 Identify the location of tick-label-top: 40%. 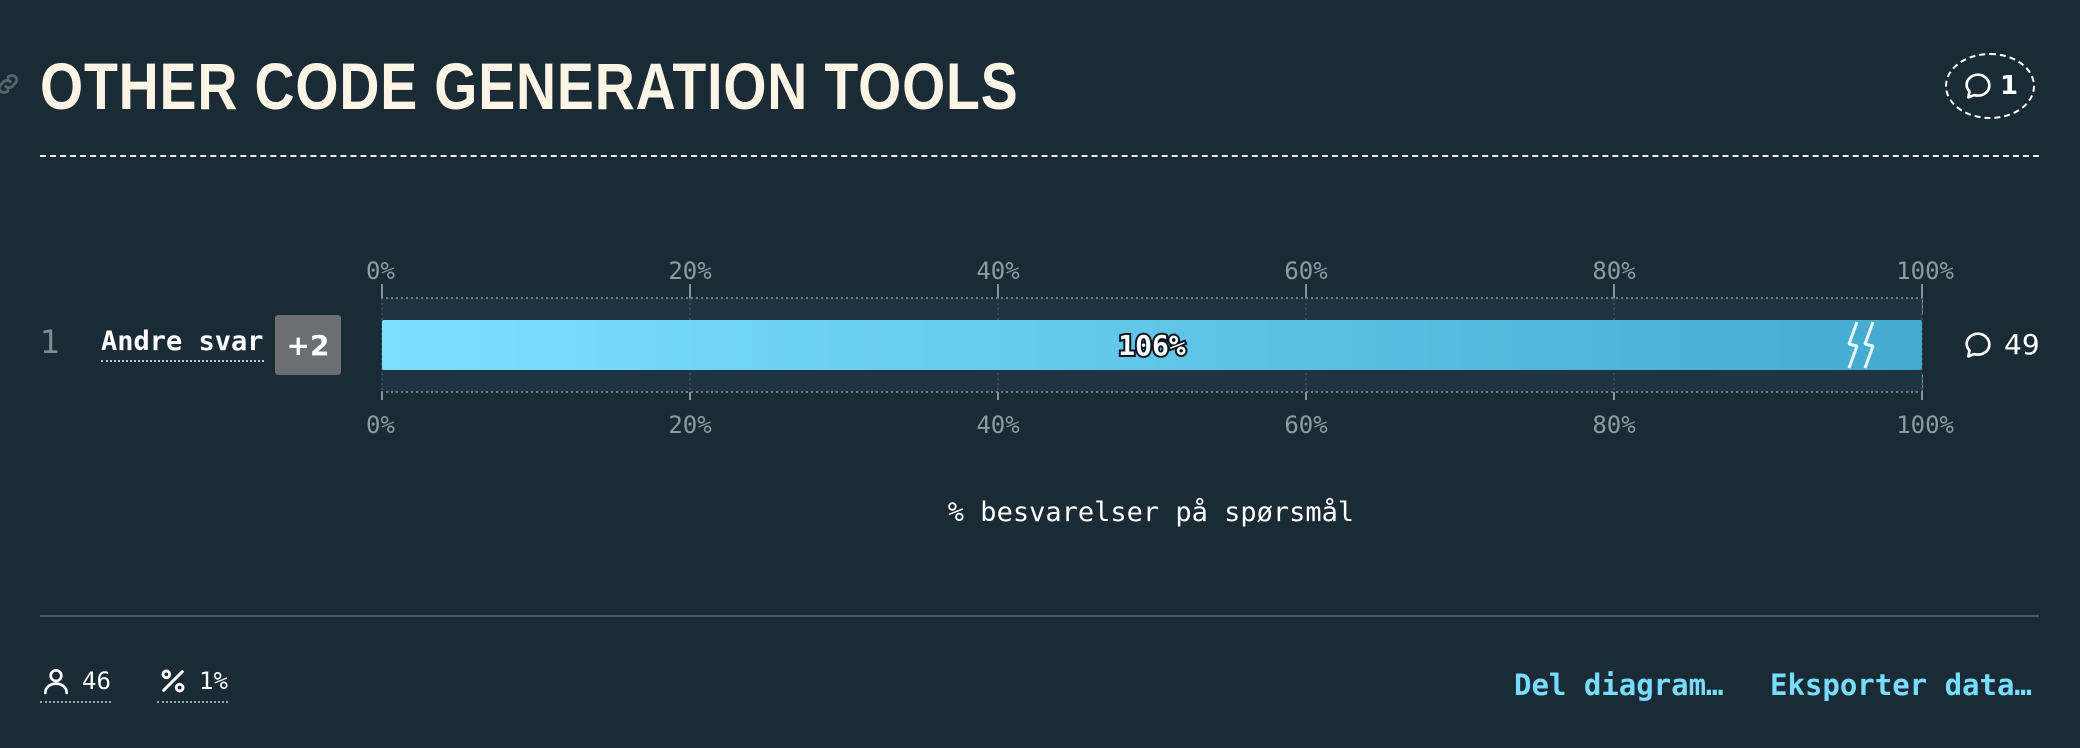
(998, 271).